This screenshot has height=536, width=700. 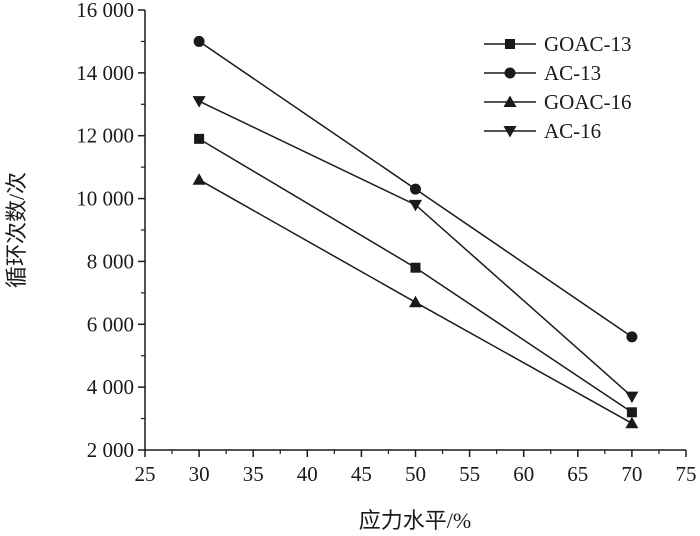 I want to click on y-tick-label: 14 000, so click(x=105, y=73).